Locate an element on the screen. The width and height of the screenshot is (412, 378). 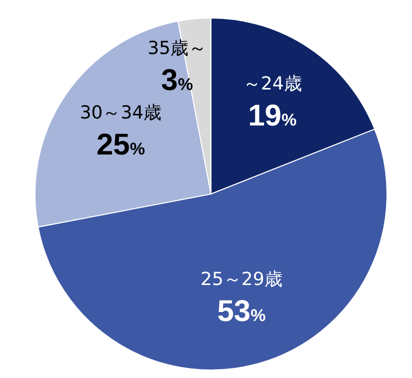
slice-label: 25～29歳 is located at coordinates (241, 279).